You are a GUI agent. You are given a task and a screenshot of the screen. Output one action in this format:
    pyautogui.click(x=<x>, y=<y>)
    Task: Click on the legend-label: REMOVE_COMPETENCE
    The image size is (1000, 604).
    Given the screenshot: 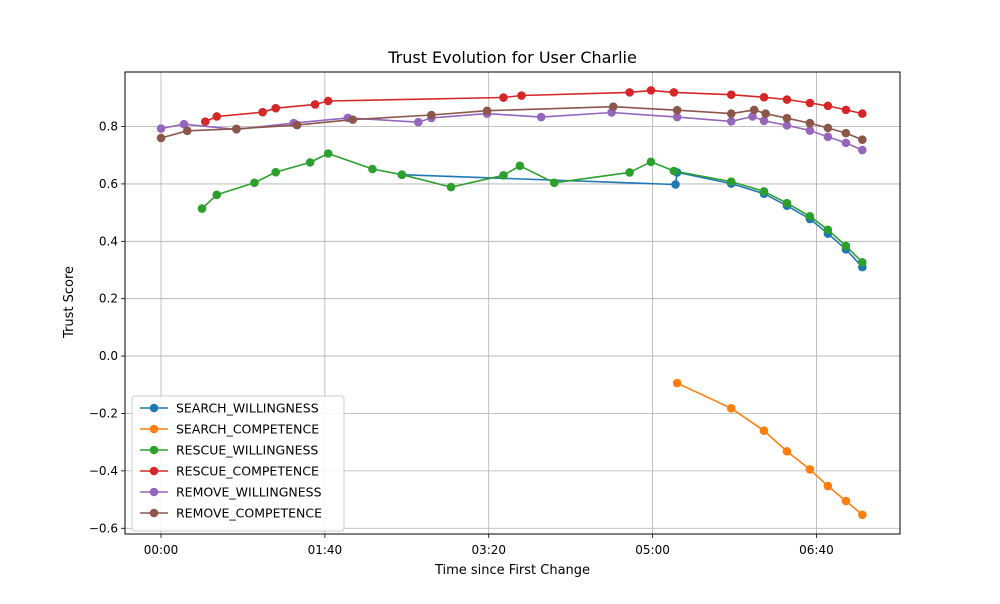 What is the action you would take?
    pyautogui.click(x=249, y=513)
    